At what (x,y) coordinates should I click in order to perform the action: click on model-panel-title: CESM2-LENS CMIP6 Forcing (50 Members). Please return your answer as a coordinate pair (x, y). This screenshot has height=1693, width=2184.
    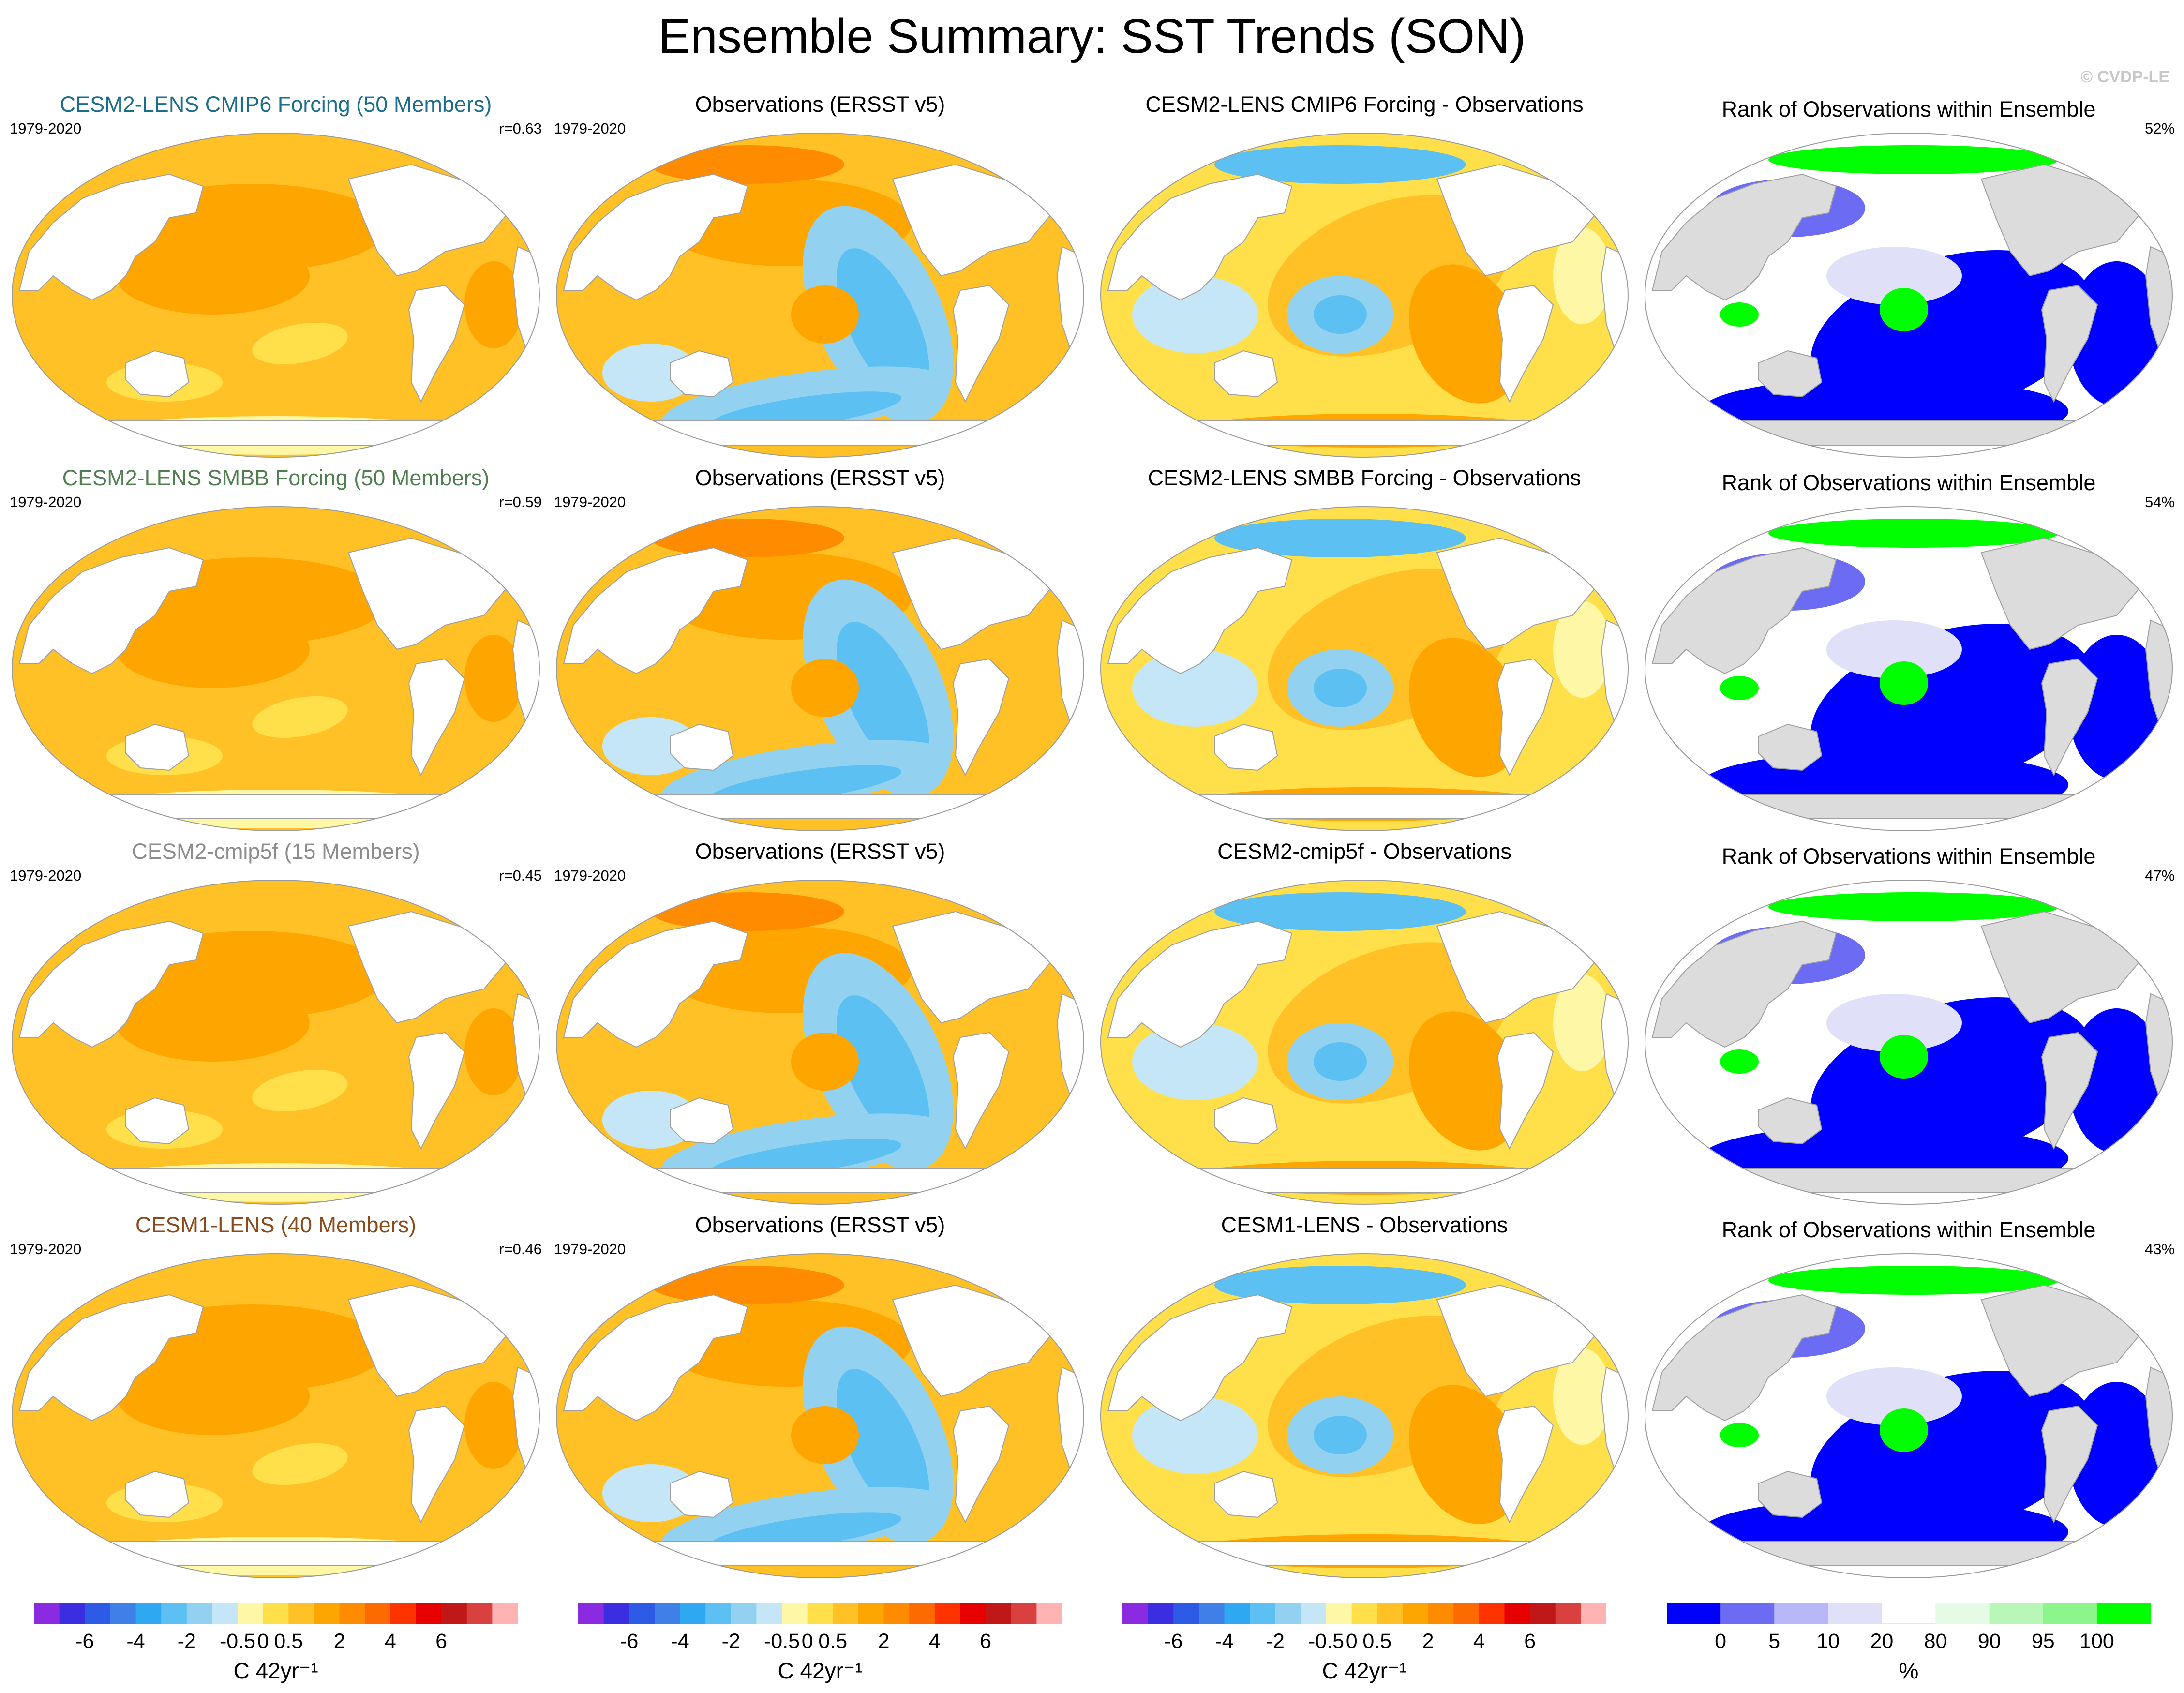
    Looking at the image, I should click on (276, 104).